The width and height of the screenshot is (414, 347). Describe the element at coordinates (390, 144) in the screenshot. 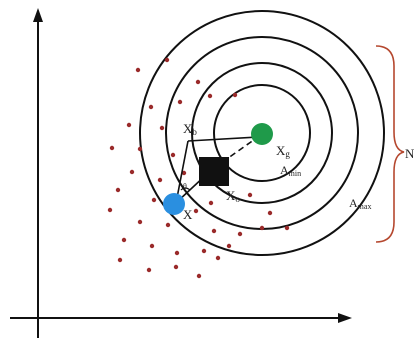

I see `brace` at that location.